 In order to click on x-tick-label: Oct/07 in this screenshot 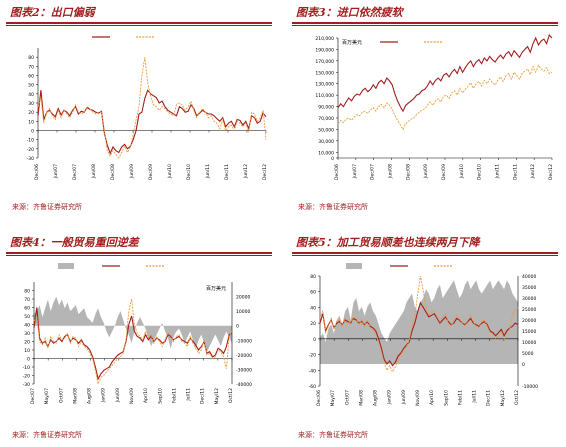, I will do `click(61, 395)`.